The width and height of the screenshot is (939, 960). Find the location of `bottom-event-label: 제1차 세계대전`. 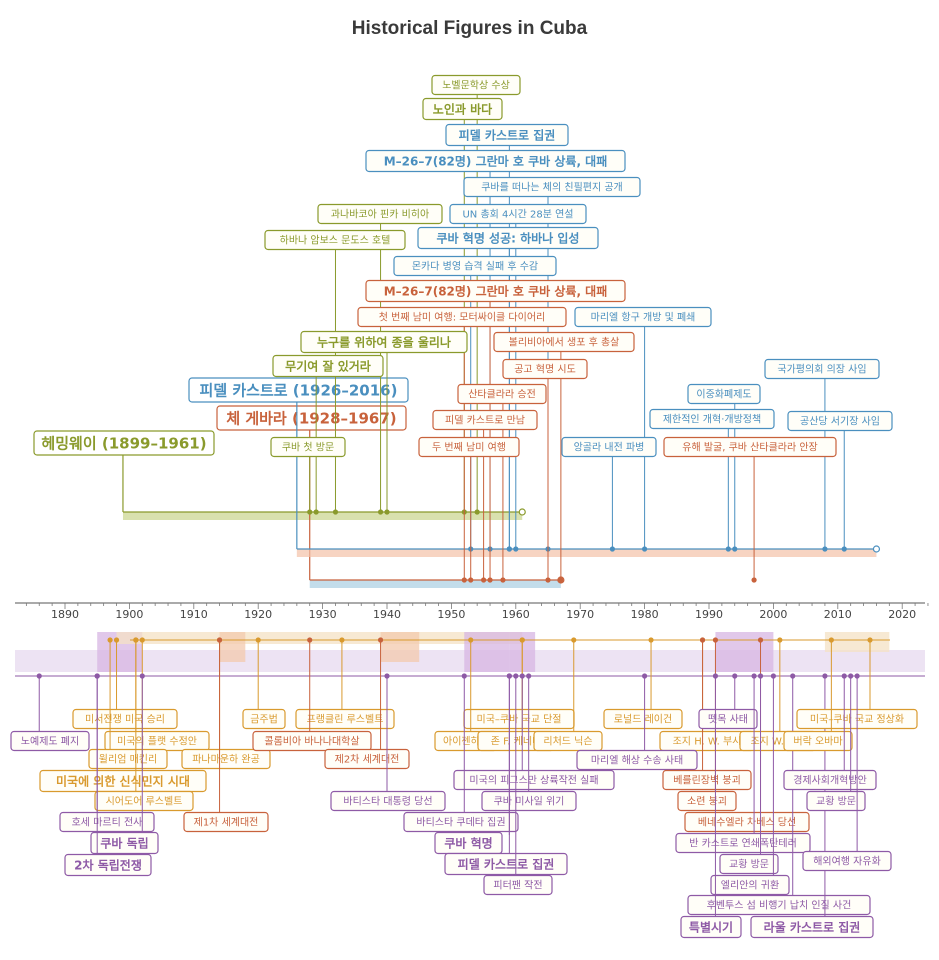

bottom-event-label: 제1차 세계대전 is located at coordinates (226, 823).